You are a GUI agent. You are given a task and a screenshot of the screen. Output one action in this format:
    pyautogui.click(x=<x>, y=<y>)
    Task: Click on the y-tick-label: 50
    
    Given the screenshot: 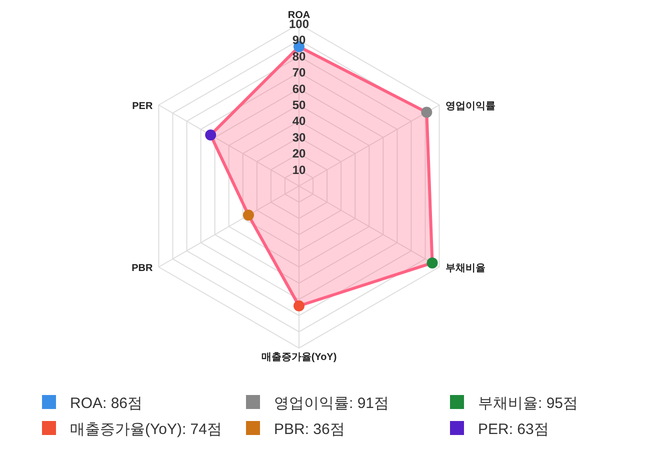 What is the action you would take?
    pyautogui.click(x=299, y=105)
    